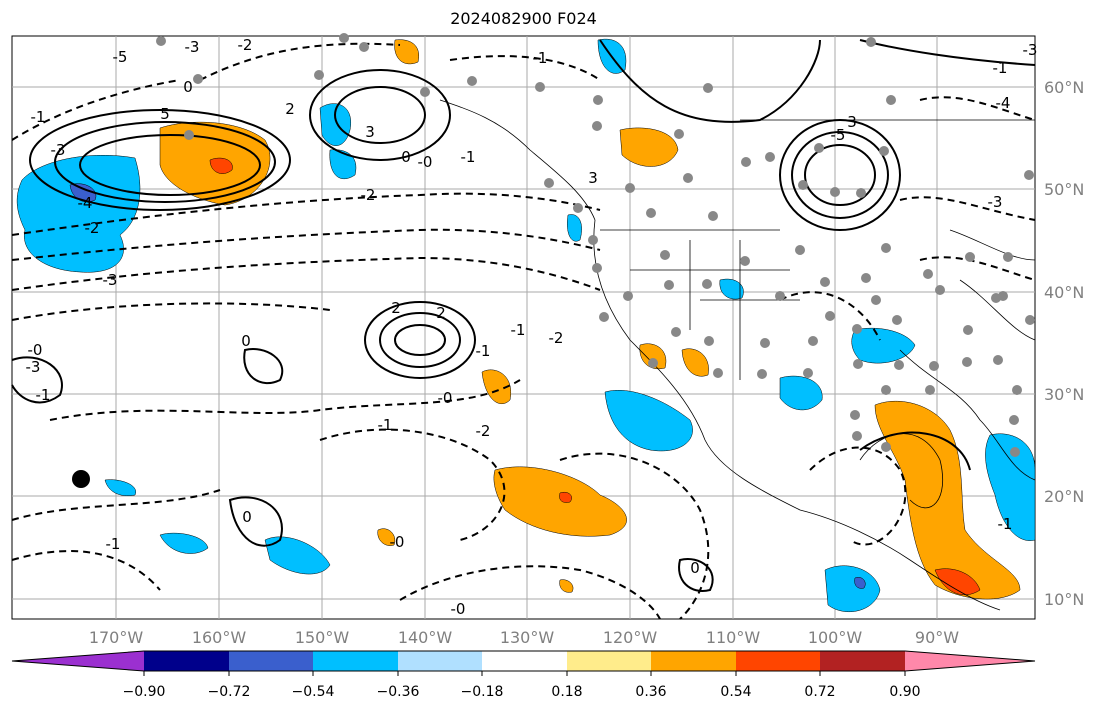  What do you see at coordinates (322, 637) in the screenshot?
I see `svg-text: 150°W` at bounding box center [322, 637].